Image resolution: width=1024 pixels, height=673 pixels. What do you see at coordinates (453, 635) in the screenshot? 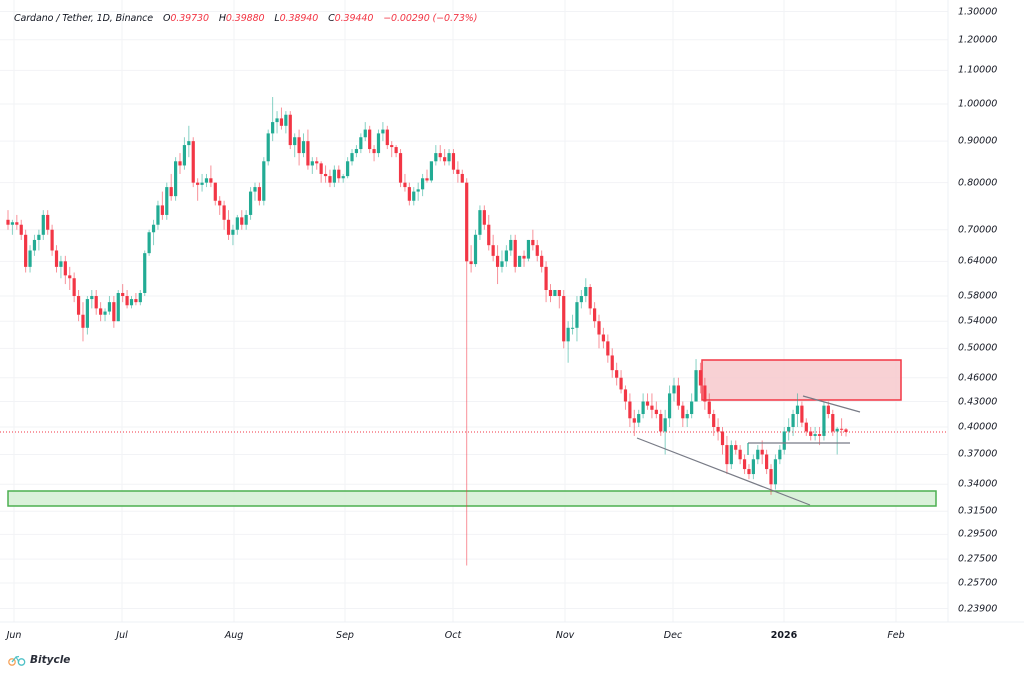
I see `time-tick-label: Oct` at bounding box center [453, 635].